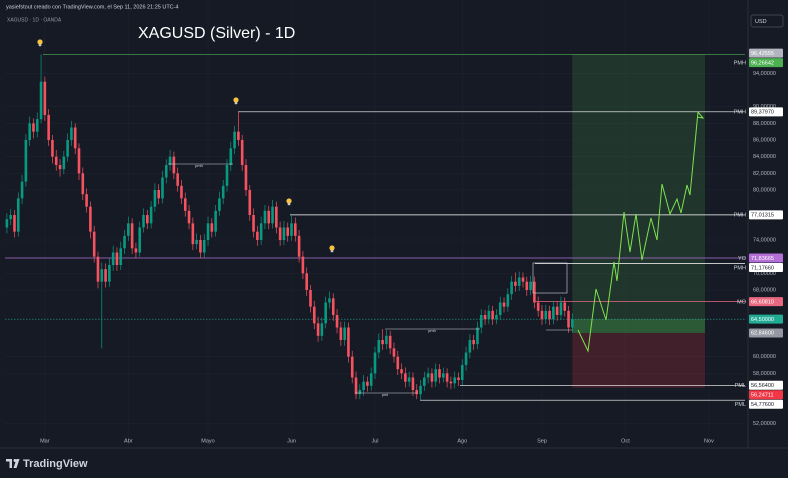 This screenshot has width=788, height=478. Describe the element at coordinates (625, 441) in the screenshot. I see `x-tick-label: Oct` at that location.